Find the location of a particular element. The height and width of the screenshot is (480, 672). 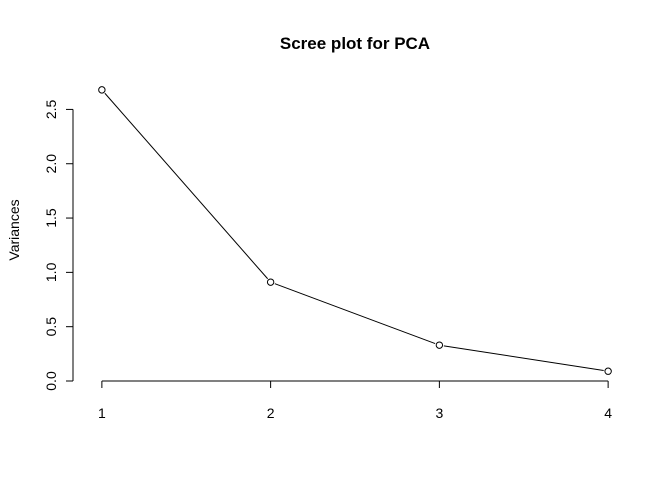

y-tick-label: 1.0 is located at coordinates (51, 272).